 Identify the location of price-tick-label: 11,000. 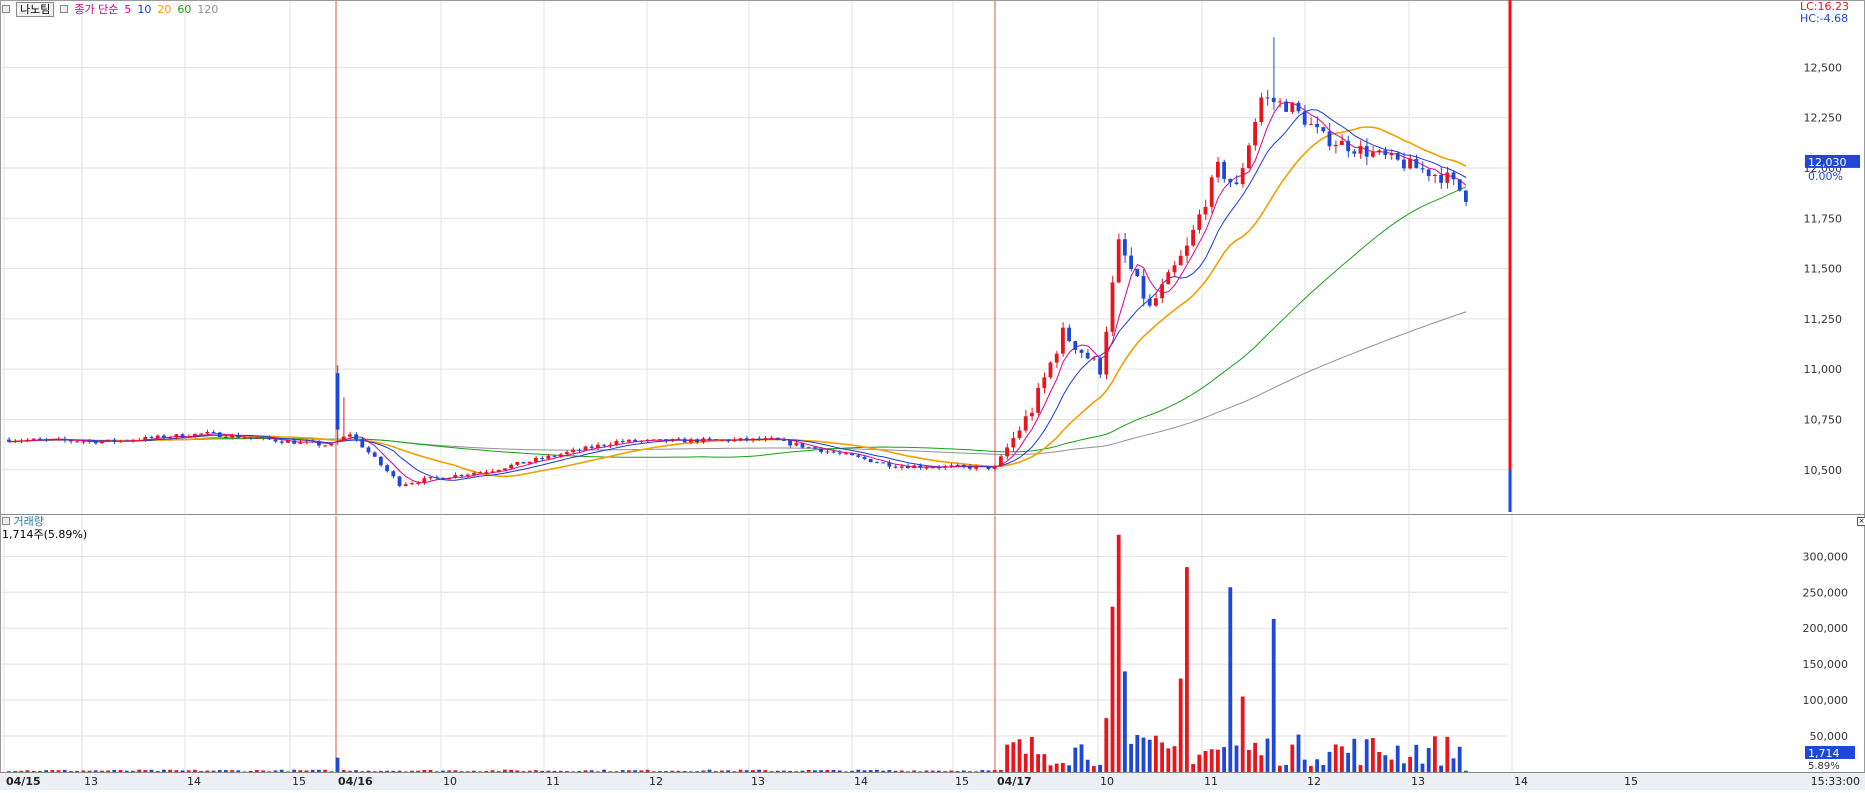
(1823, 369).